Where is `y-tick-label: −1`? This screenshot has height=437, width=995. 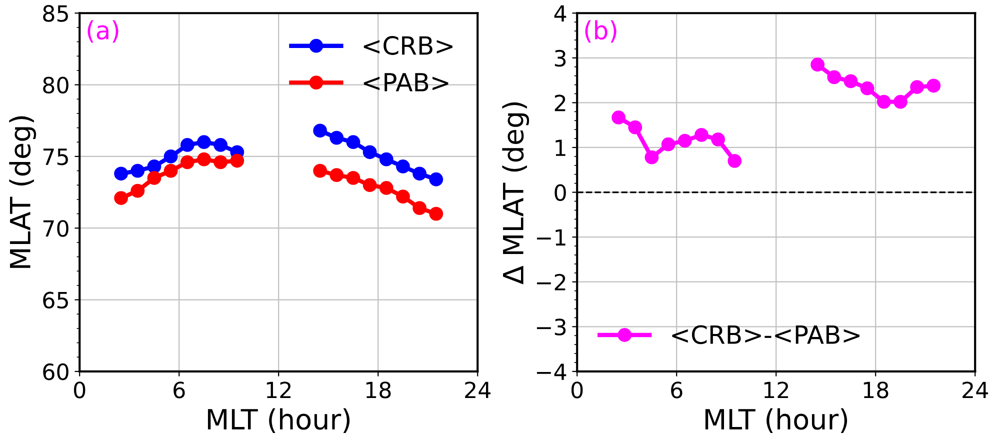 y-tick-label: −1 is located at coordinates (551, 237).